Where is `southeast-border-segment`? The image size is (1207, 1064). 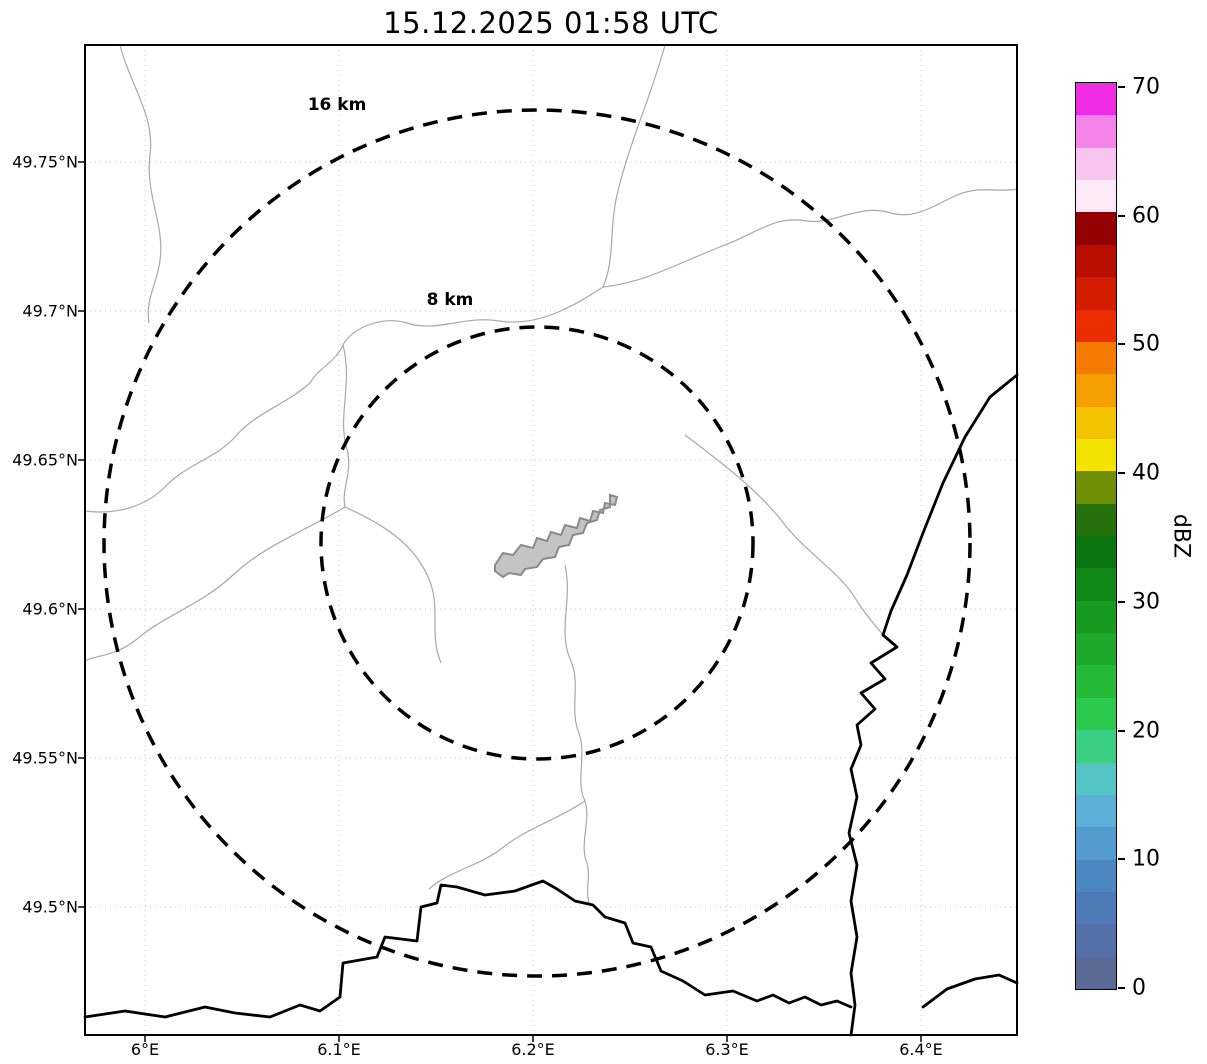
southeast-border-segment is located at coordinates (970, 991).